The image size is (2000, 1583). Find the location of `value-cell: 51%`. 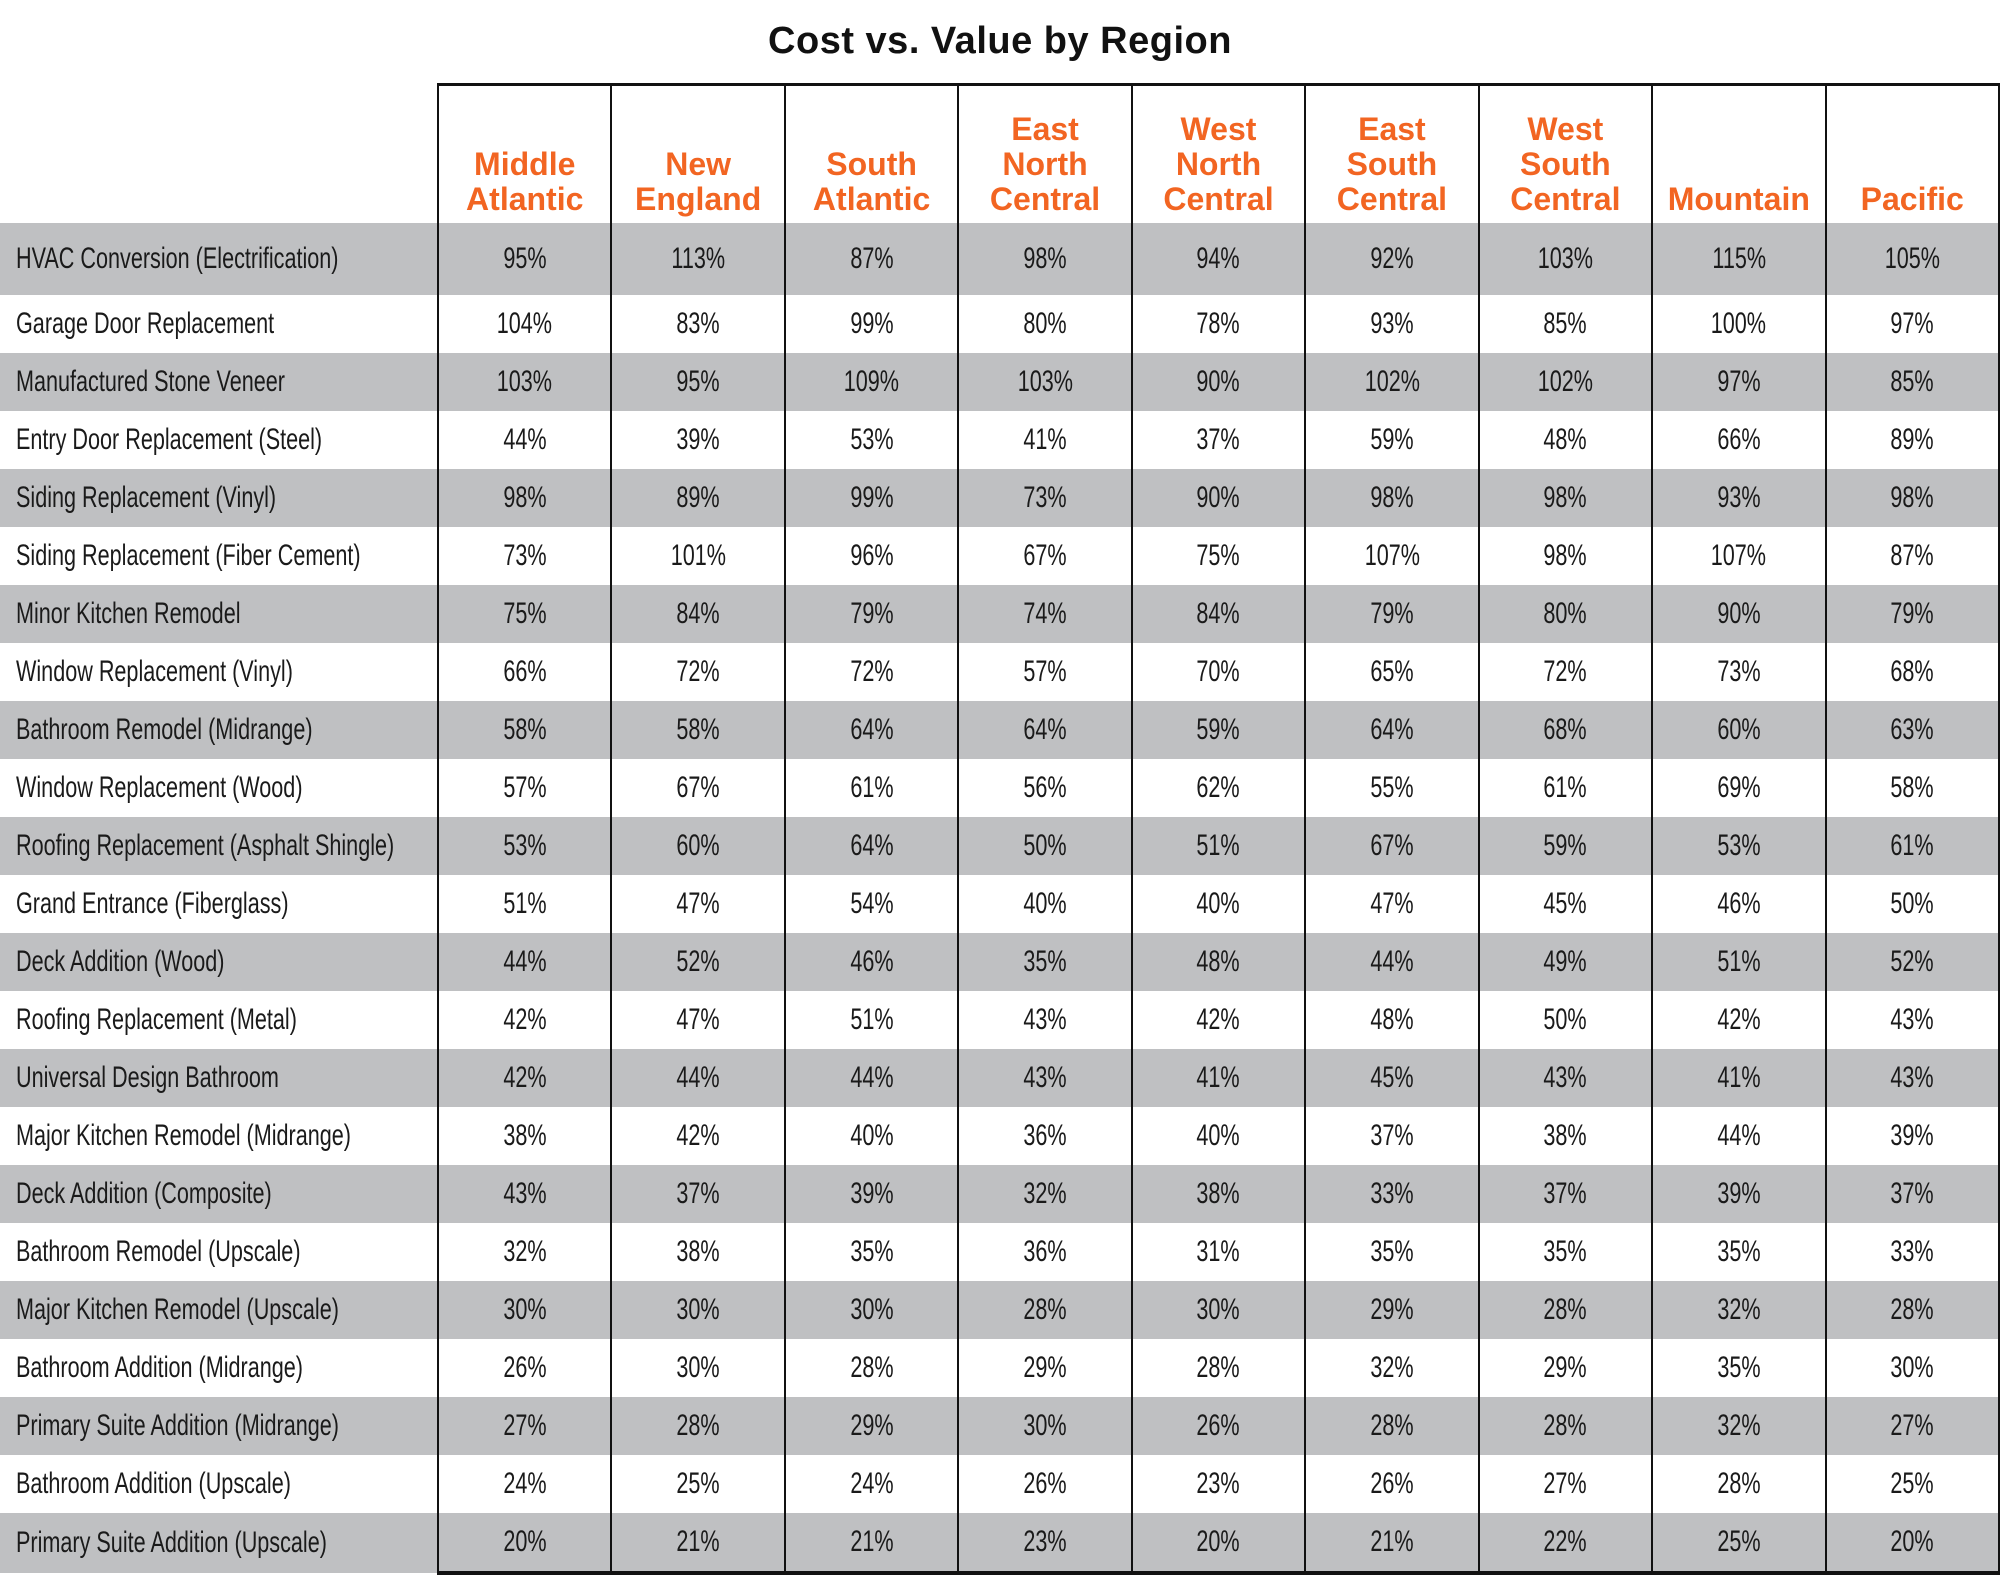

value-cell: 51% is located at coordinates (871, 1020).